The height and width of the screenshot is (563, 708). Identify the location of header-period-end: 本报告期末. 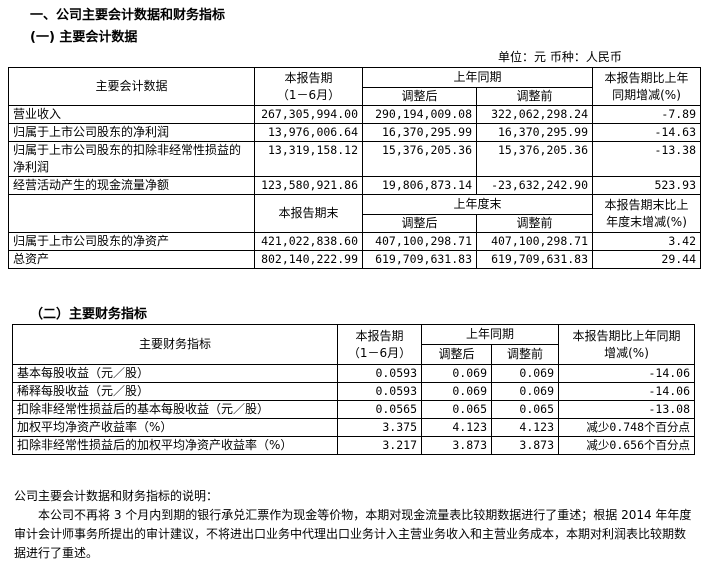
(308, 213).